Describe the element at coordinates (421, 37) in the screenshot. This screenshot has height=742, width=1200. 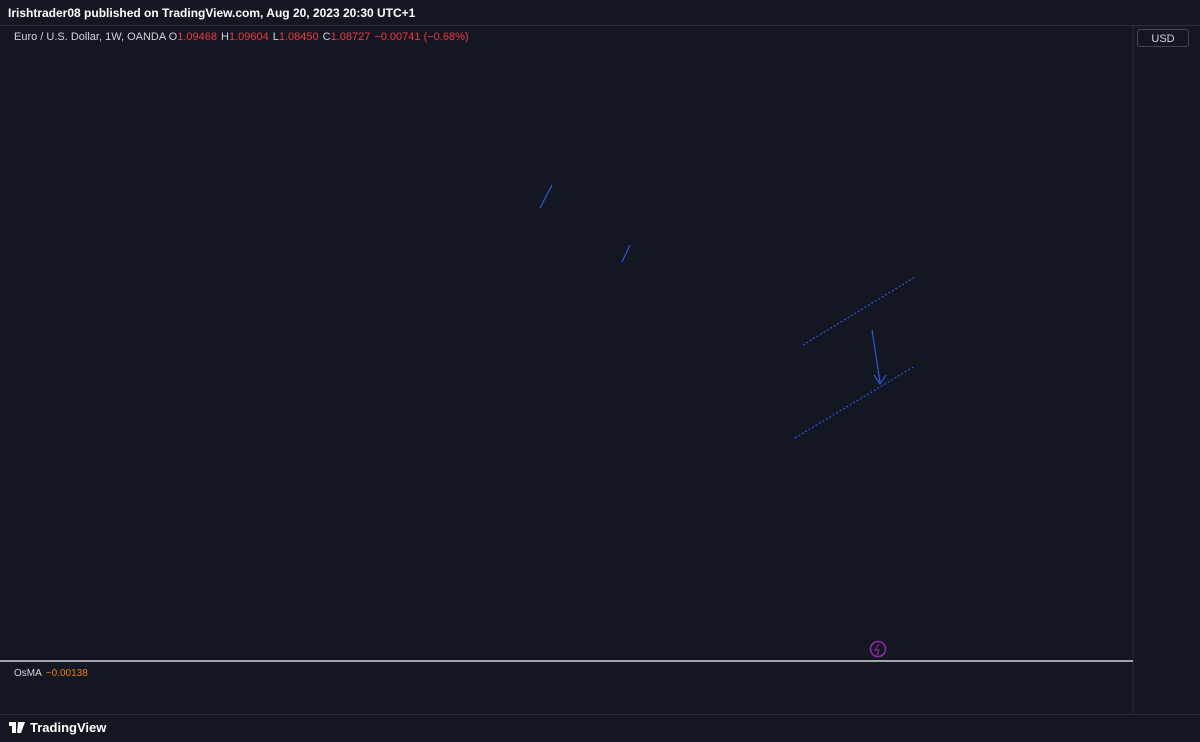
I see `change: −0.00741 (−0.68%)` at that location.